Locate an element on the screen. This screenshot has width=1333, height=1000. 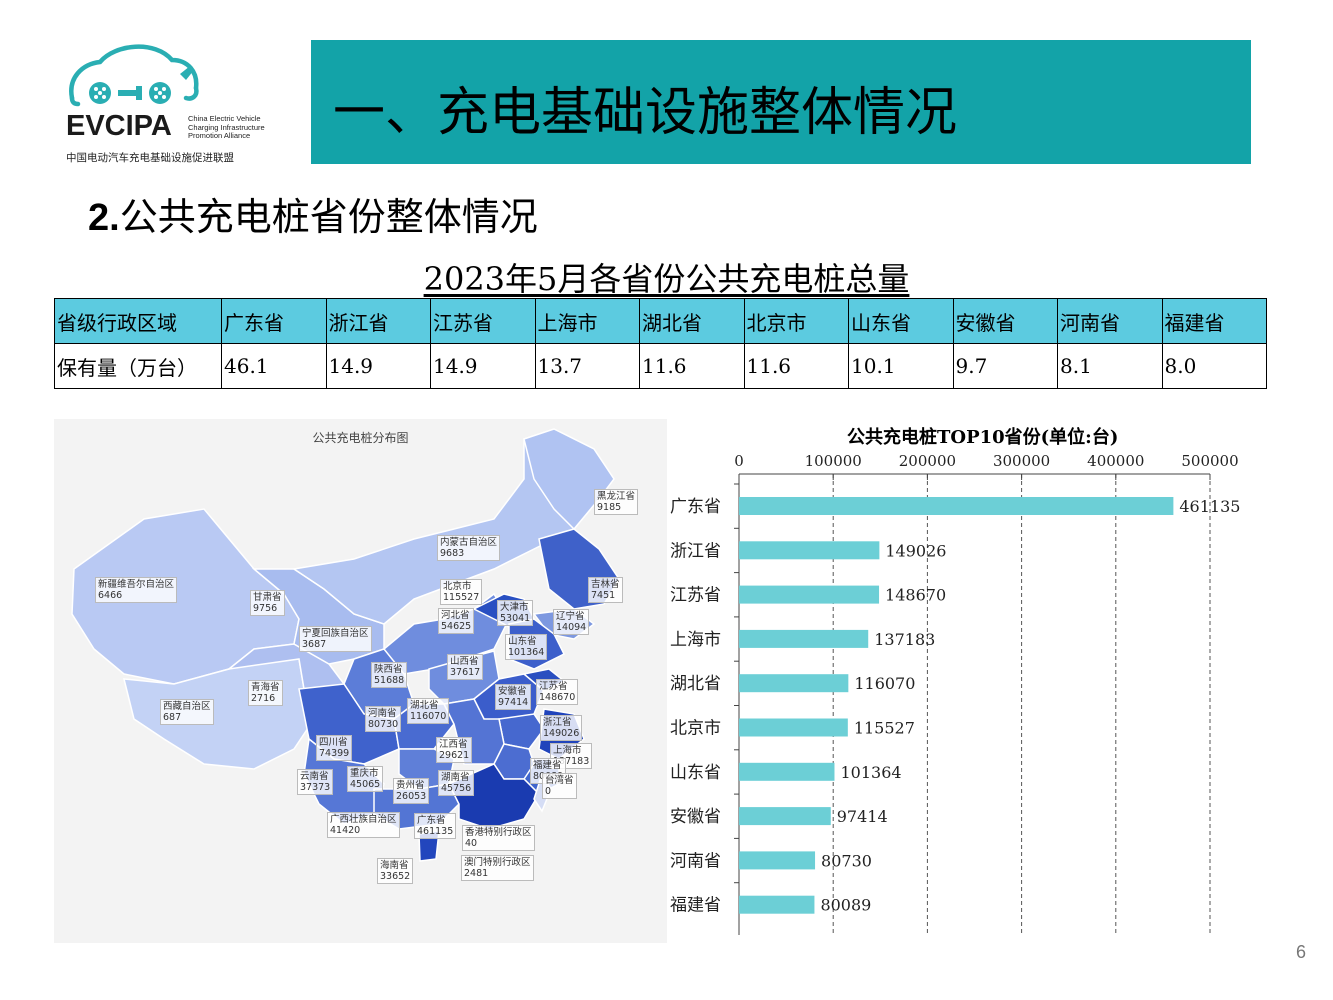
chart-title: 公共充电桩TOP10省份(单位:台) is located at coordinates (983, 437).